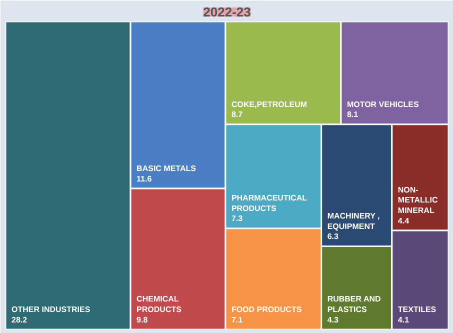  What do you see at coordinates (269, 104) in the screenshot?
I see `category-label: COKE,PETROLEUM` at bounding box center [269, 104].